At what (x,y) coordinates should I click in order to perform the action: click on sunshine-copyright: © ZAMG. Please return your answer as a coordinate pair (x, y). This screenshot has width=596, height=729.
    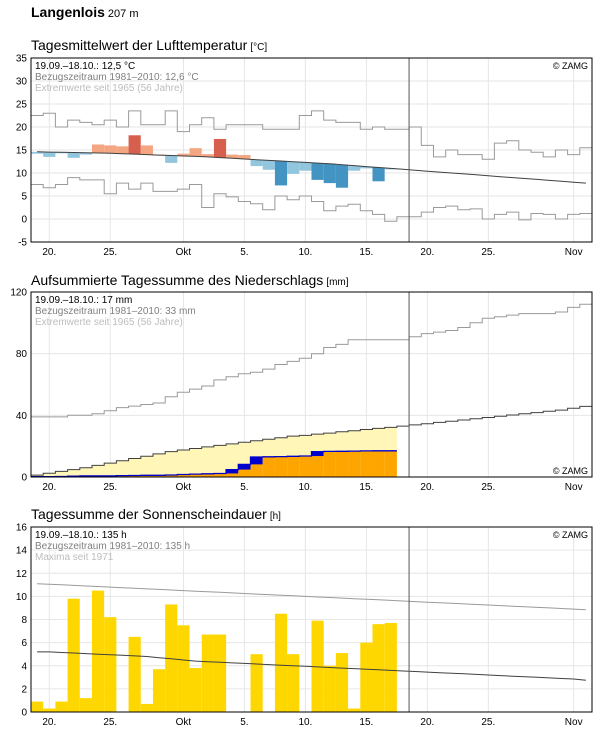
    Looking at the image, I should click on (570, 535).